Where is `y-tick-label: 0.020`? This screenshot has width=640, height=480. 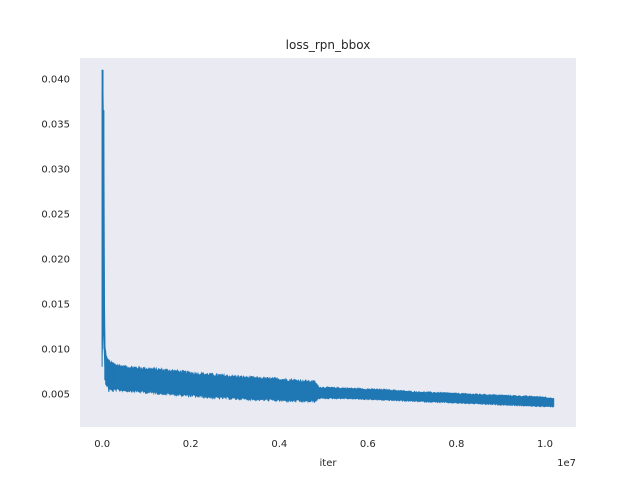
y-tick-label: 0.020 is located at coordinates (55, 260).